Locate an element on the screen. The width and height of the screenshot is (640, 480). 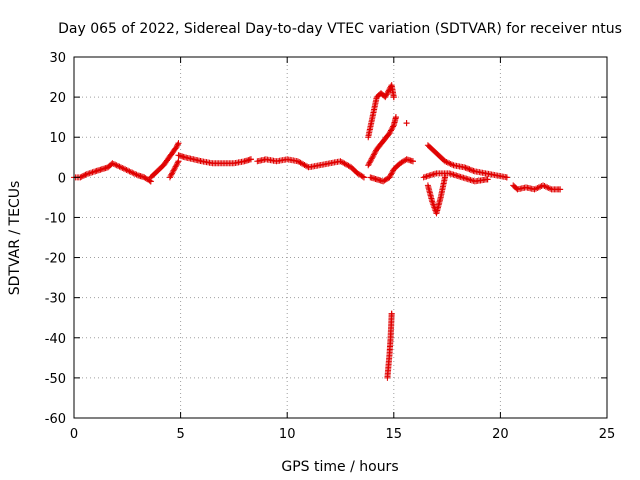
series-outlier-drop is located at coordinates (389, 345).